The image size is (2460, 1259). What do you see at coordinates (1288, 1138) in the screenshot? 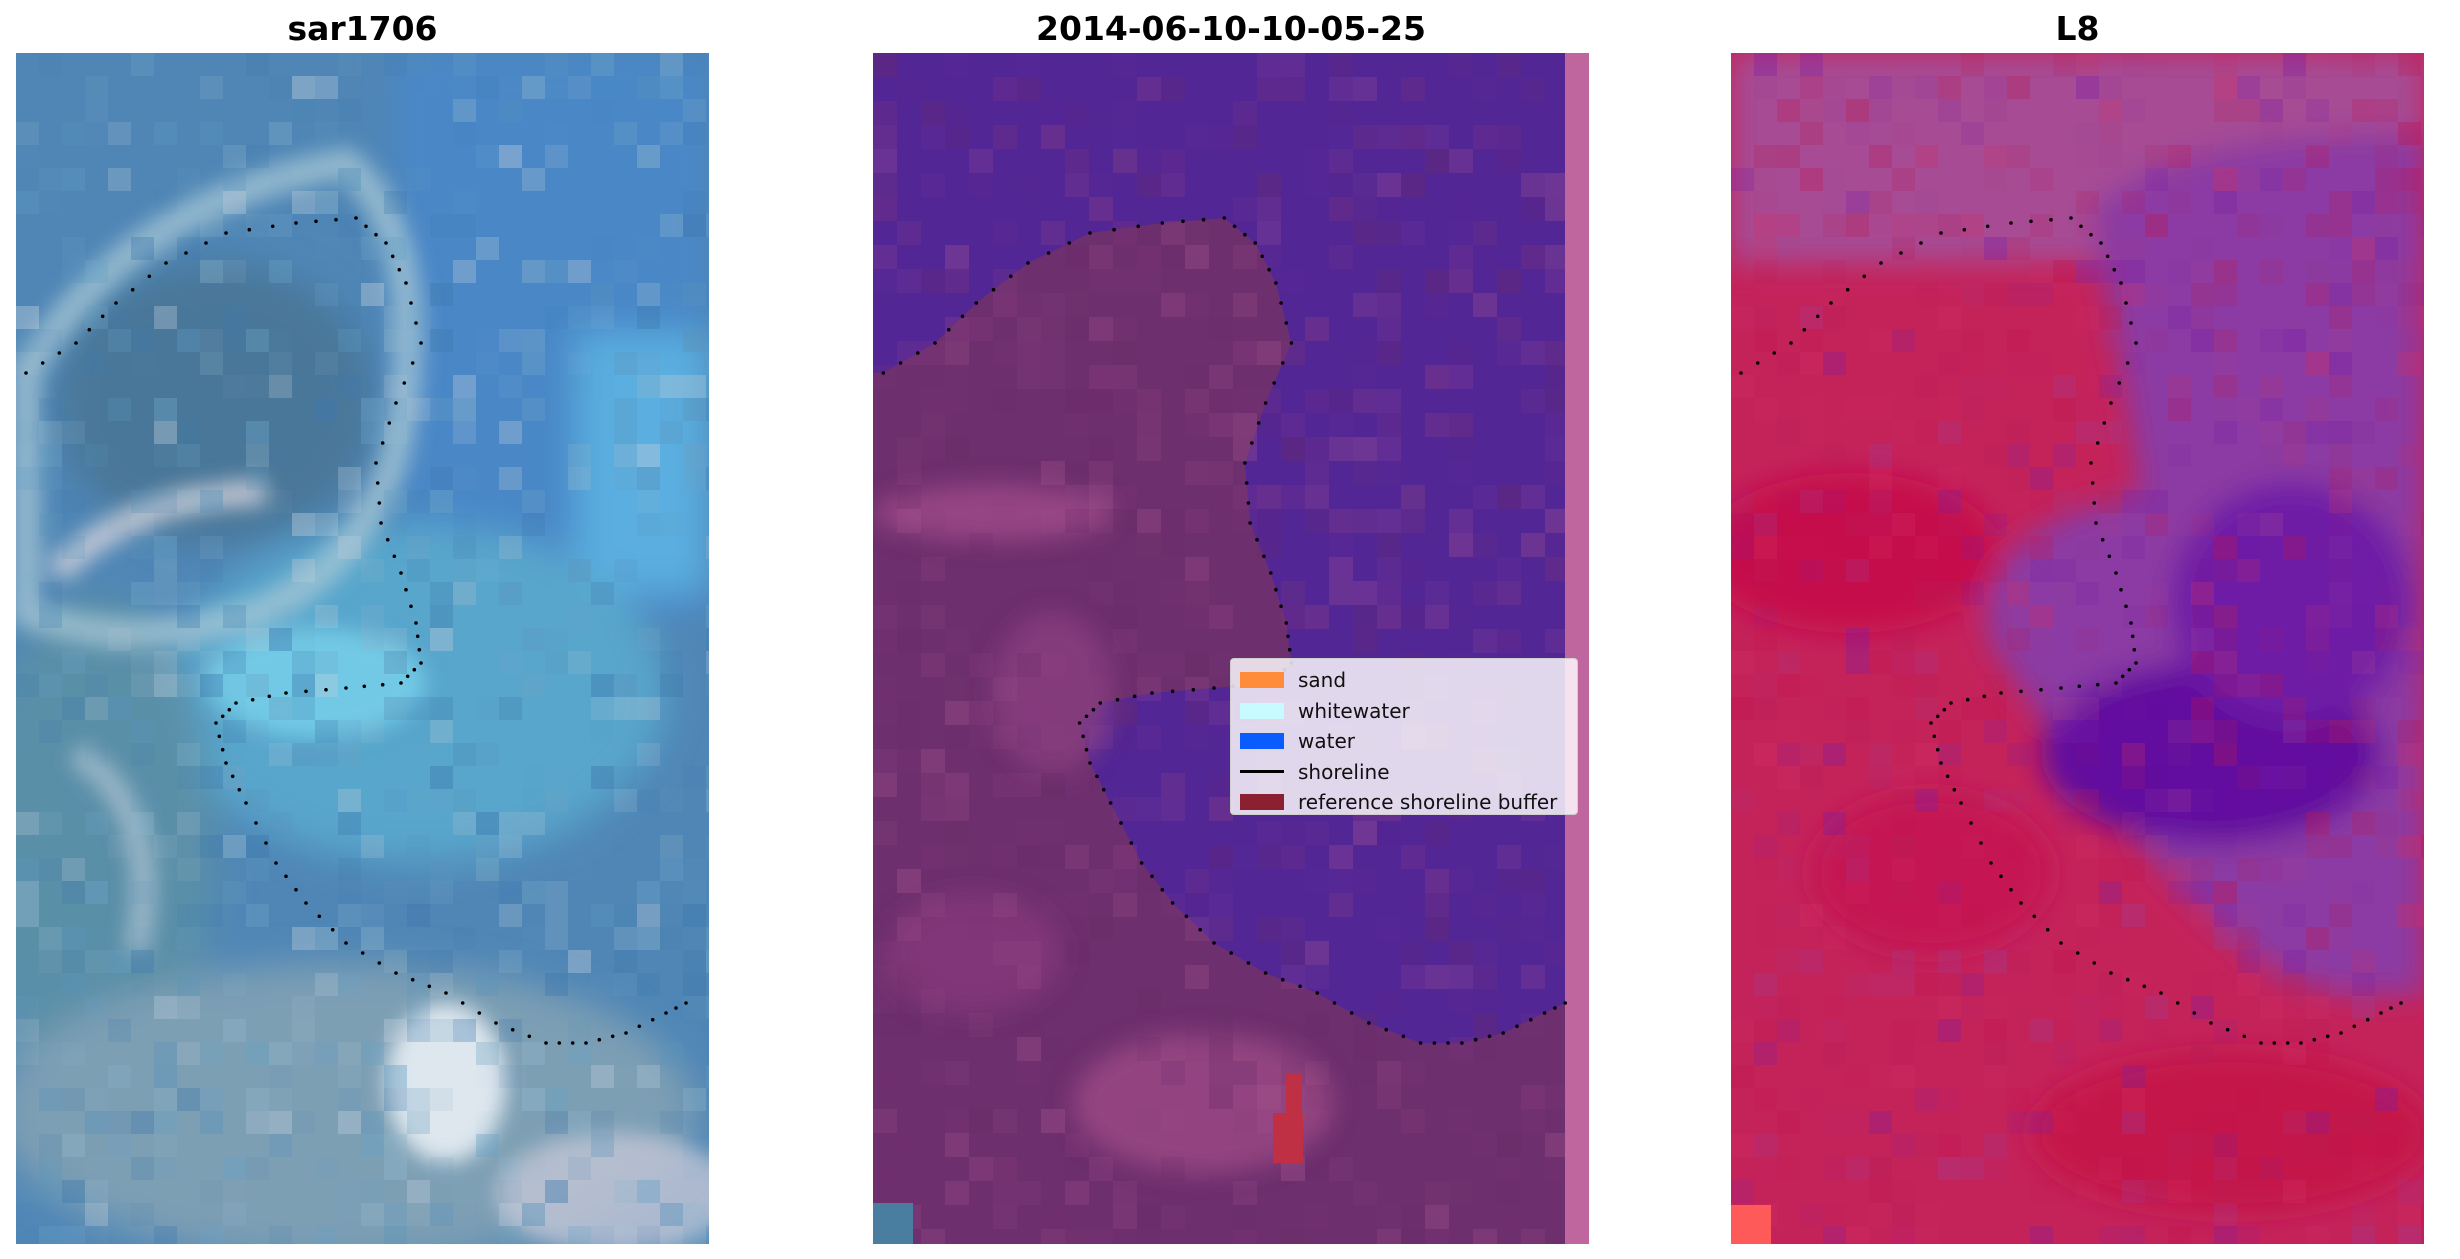
I see `buffer-patch-lower` at bounding box center [1288, 1138].